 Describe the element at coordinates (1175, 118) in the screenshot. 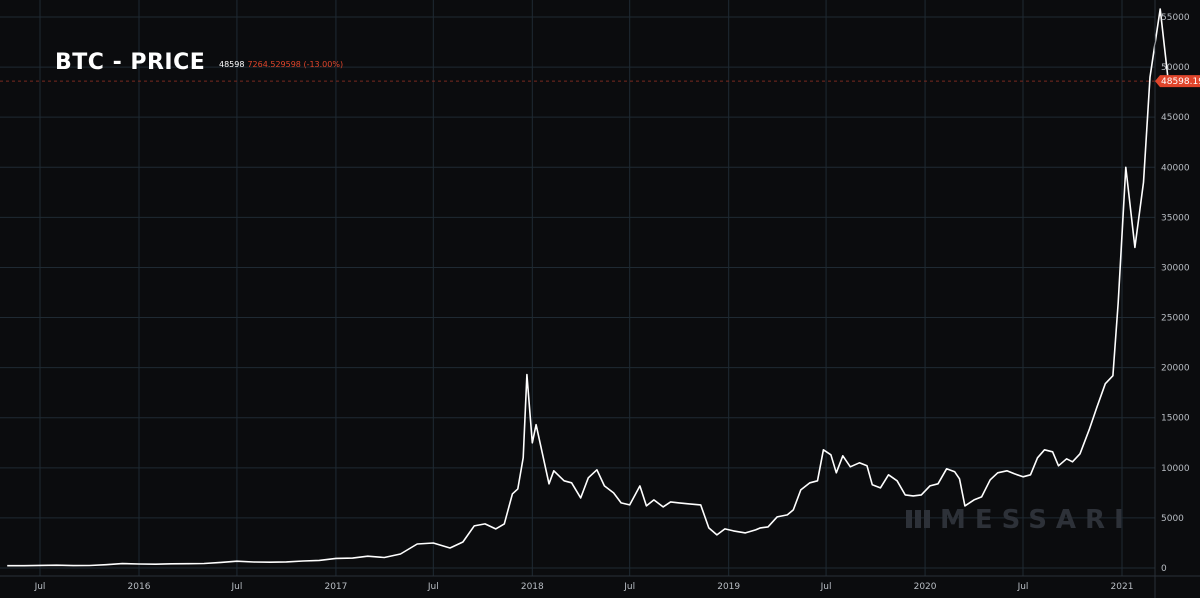

I see `y-tick-label: 45000` at that location.